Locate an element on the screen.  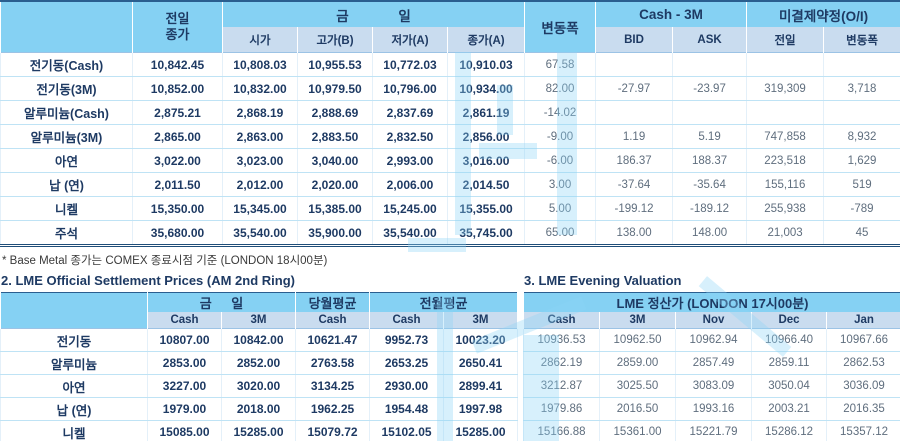
value-cell: 10,772.03 is located at coordinates (410, 64).